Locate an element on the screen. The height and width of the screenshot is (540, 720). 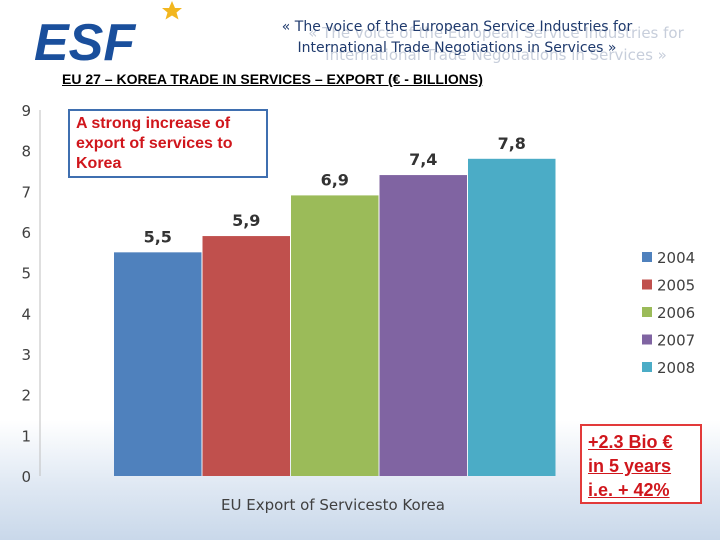
data-label: 7,4 is located at coordinates (423, 159).